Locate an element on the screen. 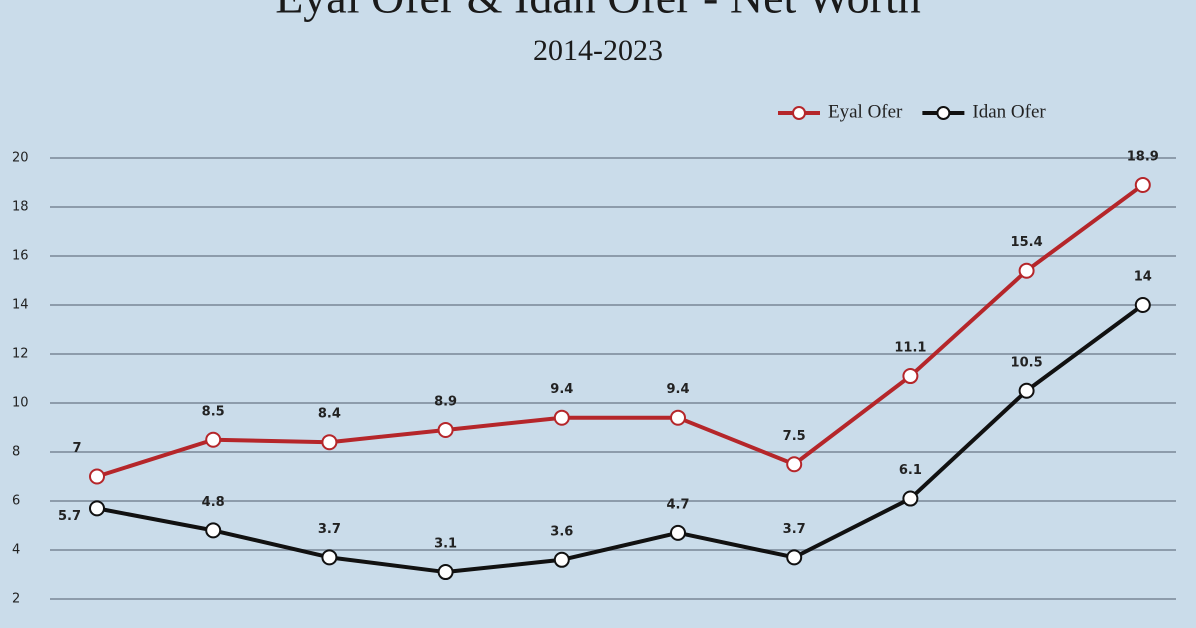 Image resolution: width=1196 pixels, height=628 pixels. y-tick-label: 18 is located at coordinates (20, 207).